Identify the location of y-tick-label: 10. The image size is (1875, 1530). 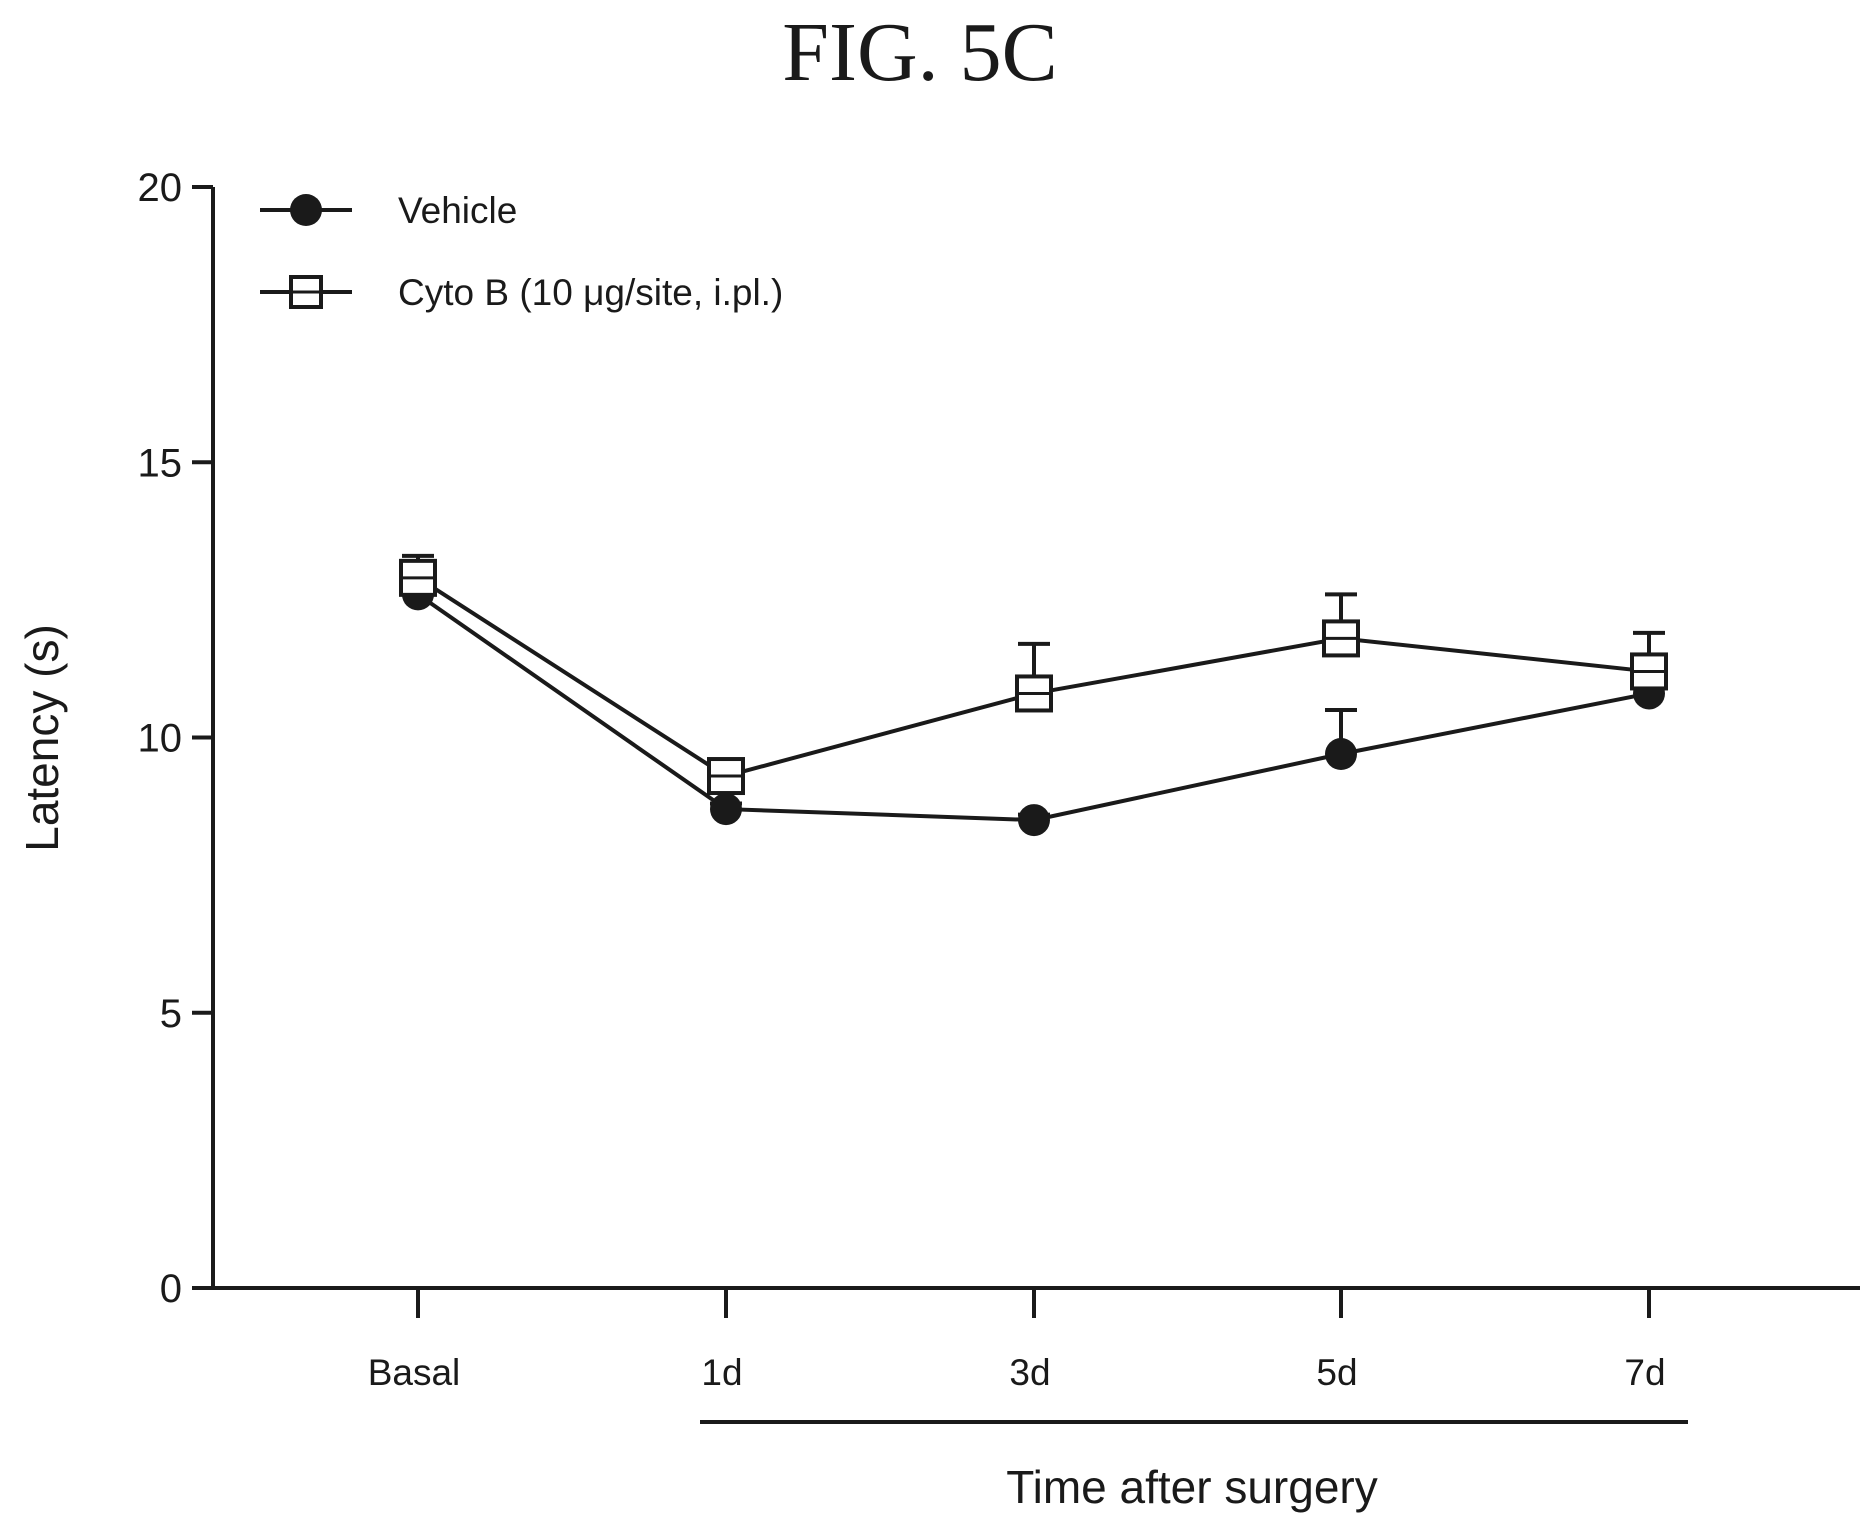
(160, 739).